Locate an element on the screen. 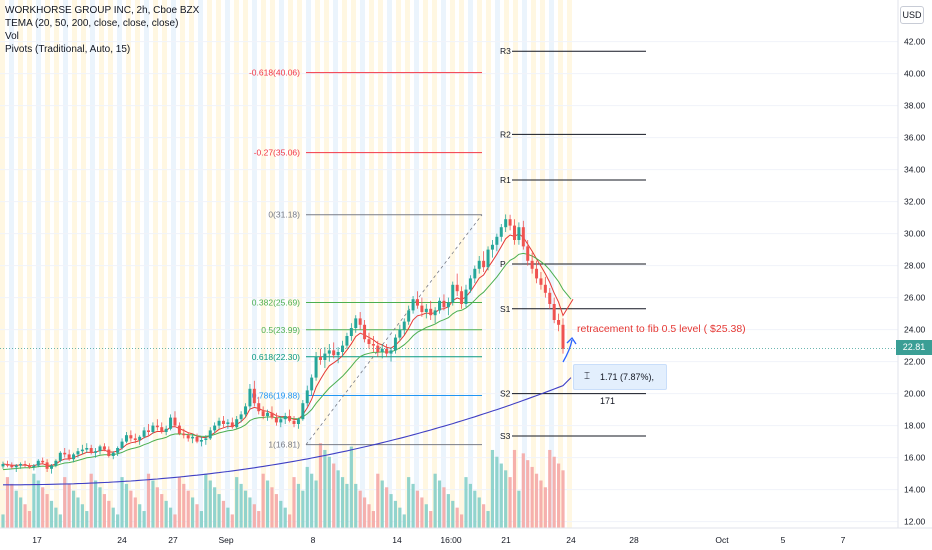 This screenshot has width=932, height=550. time-axis: 17 24 27 Sep 8 14 16:00 21 24 28 Oct 5 7 is located at coordinates (466, 536).